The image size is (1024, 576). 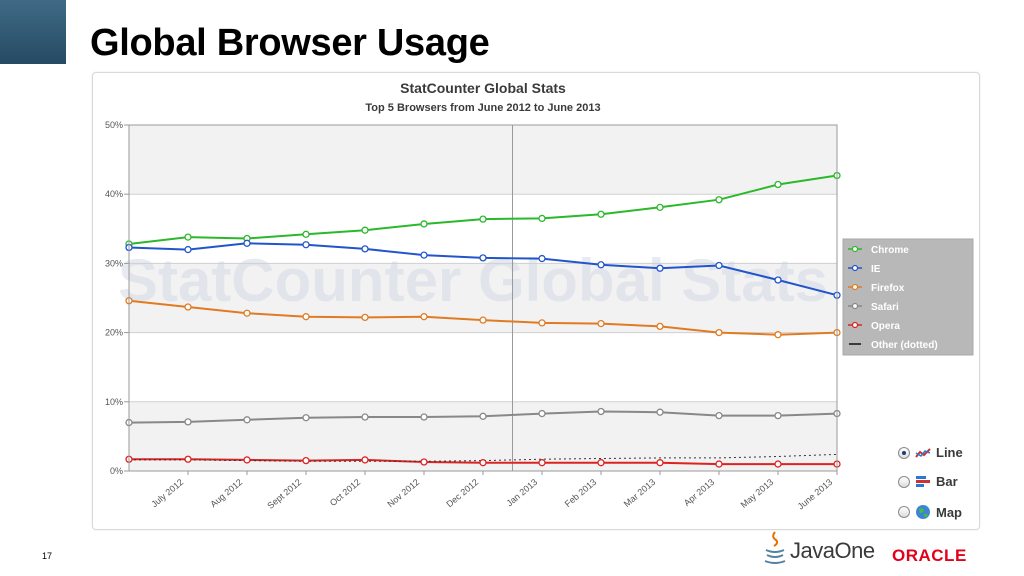 What do you see at coordinates (284, 494) in the screenshot?
I see `x-tick-label: Sept 2012` at bounding box center [284, 494].